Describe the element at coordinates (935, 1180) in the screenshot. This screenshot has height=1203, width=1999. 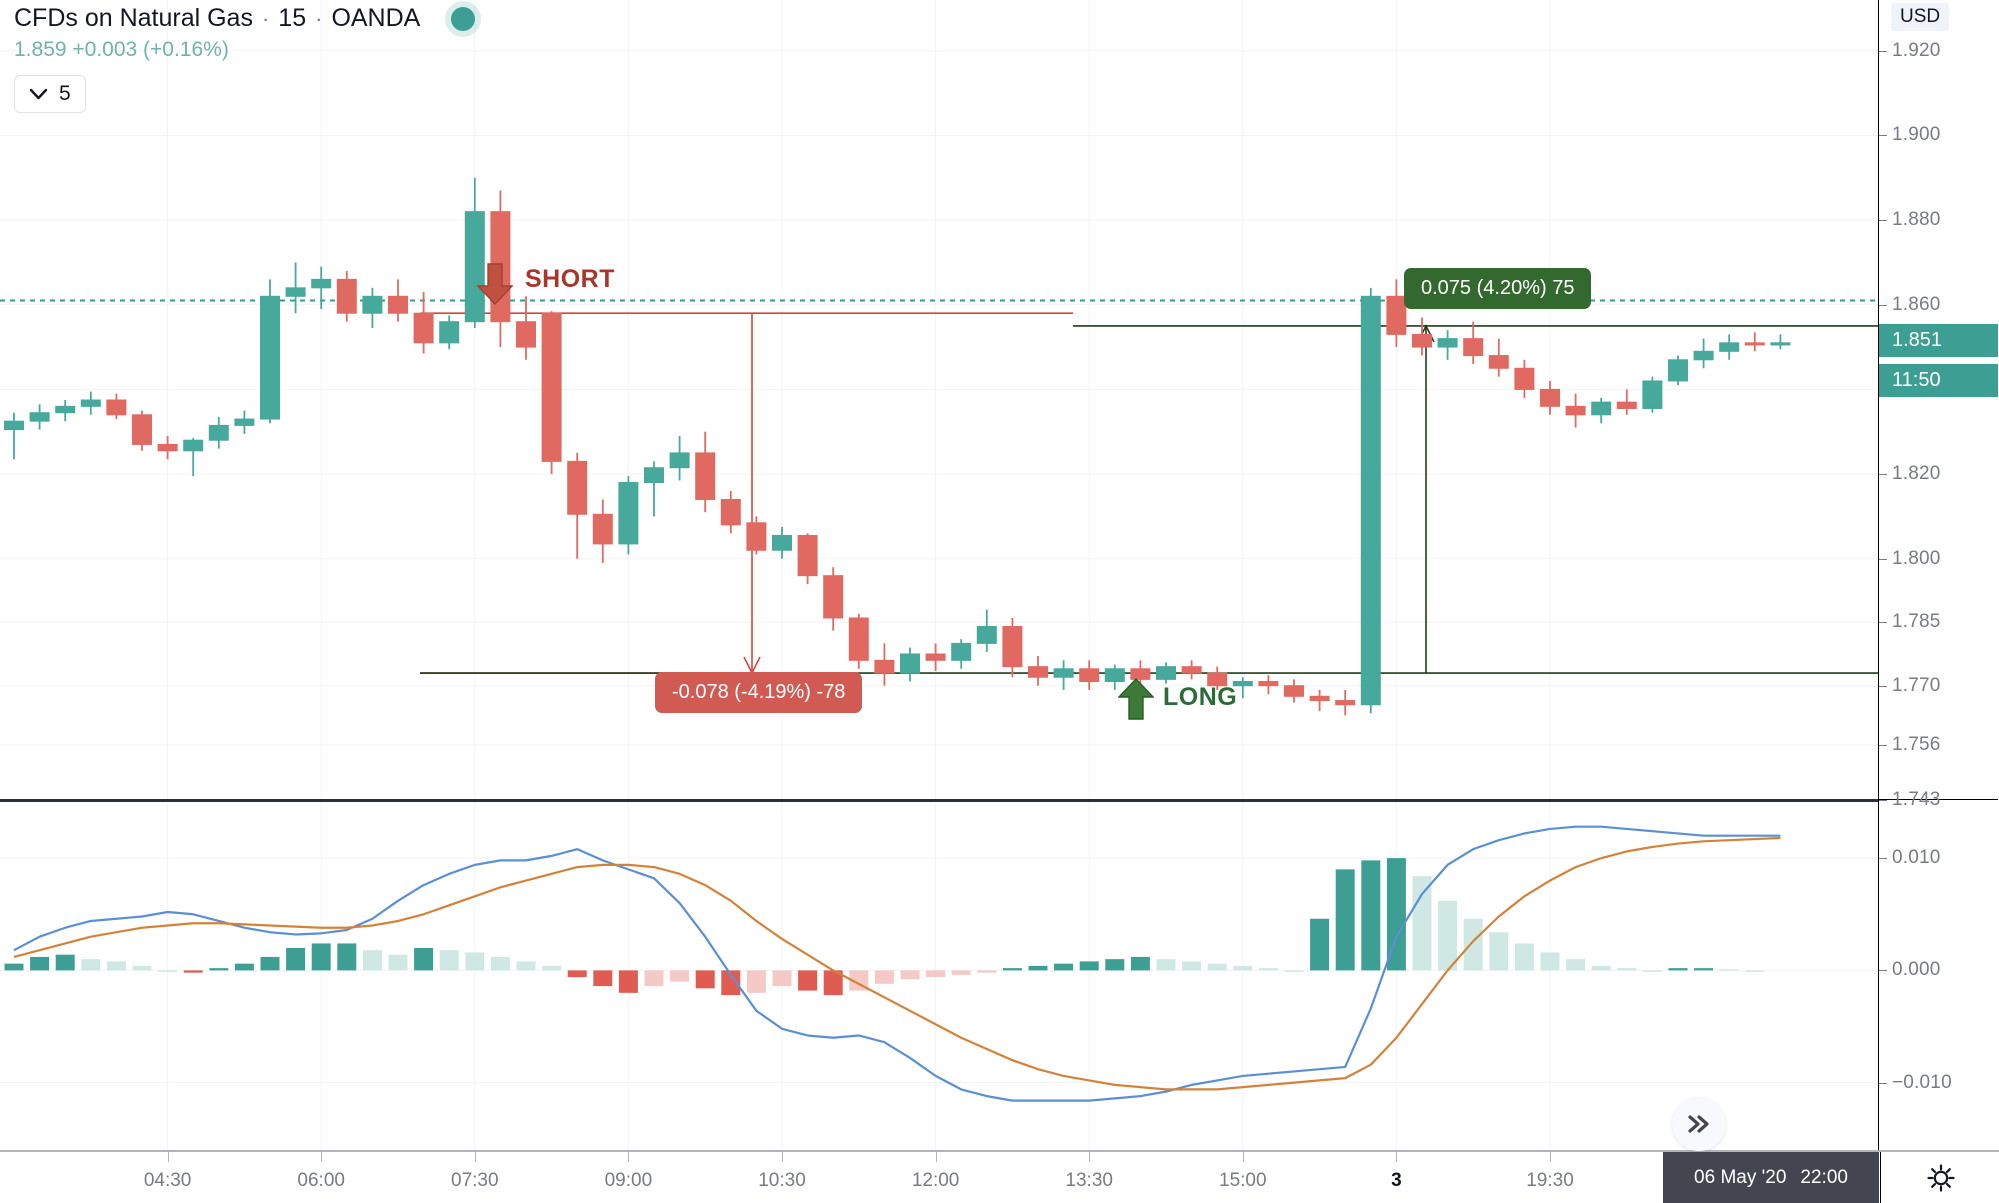
I see `time-tick-label: 12:00` at that location.